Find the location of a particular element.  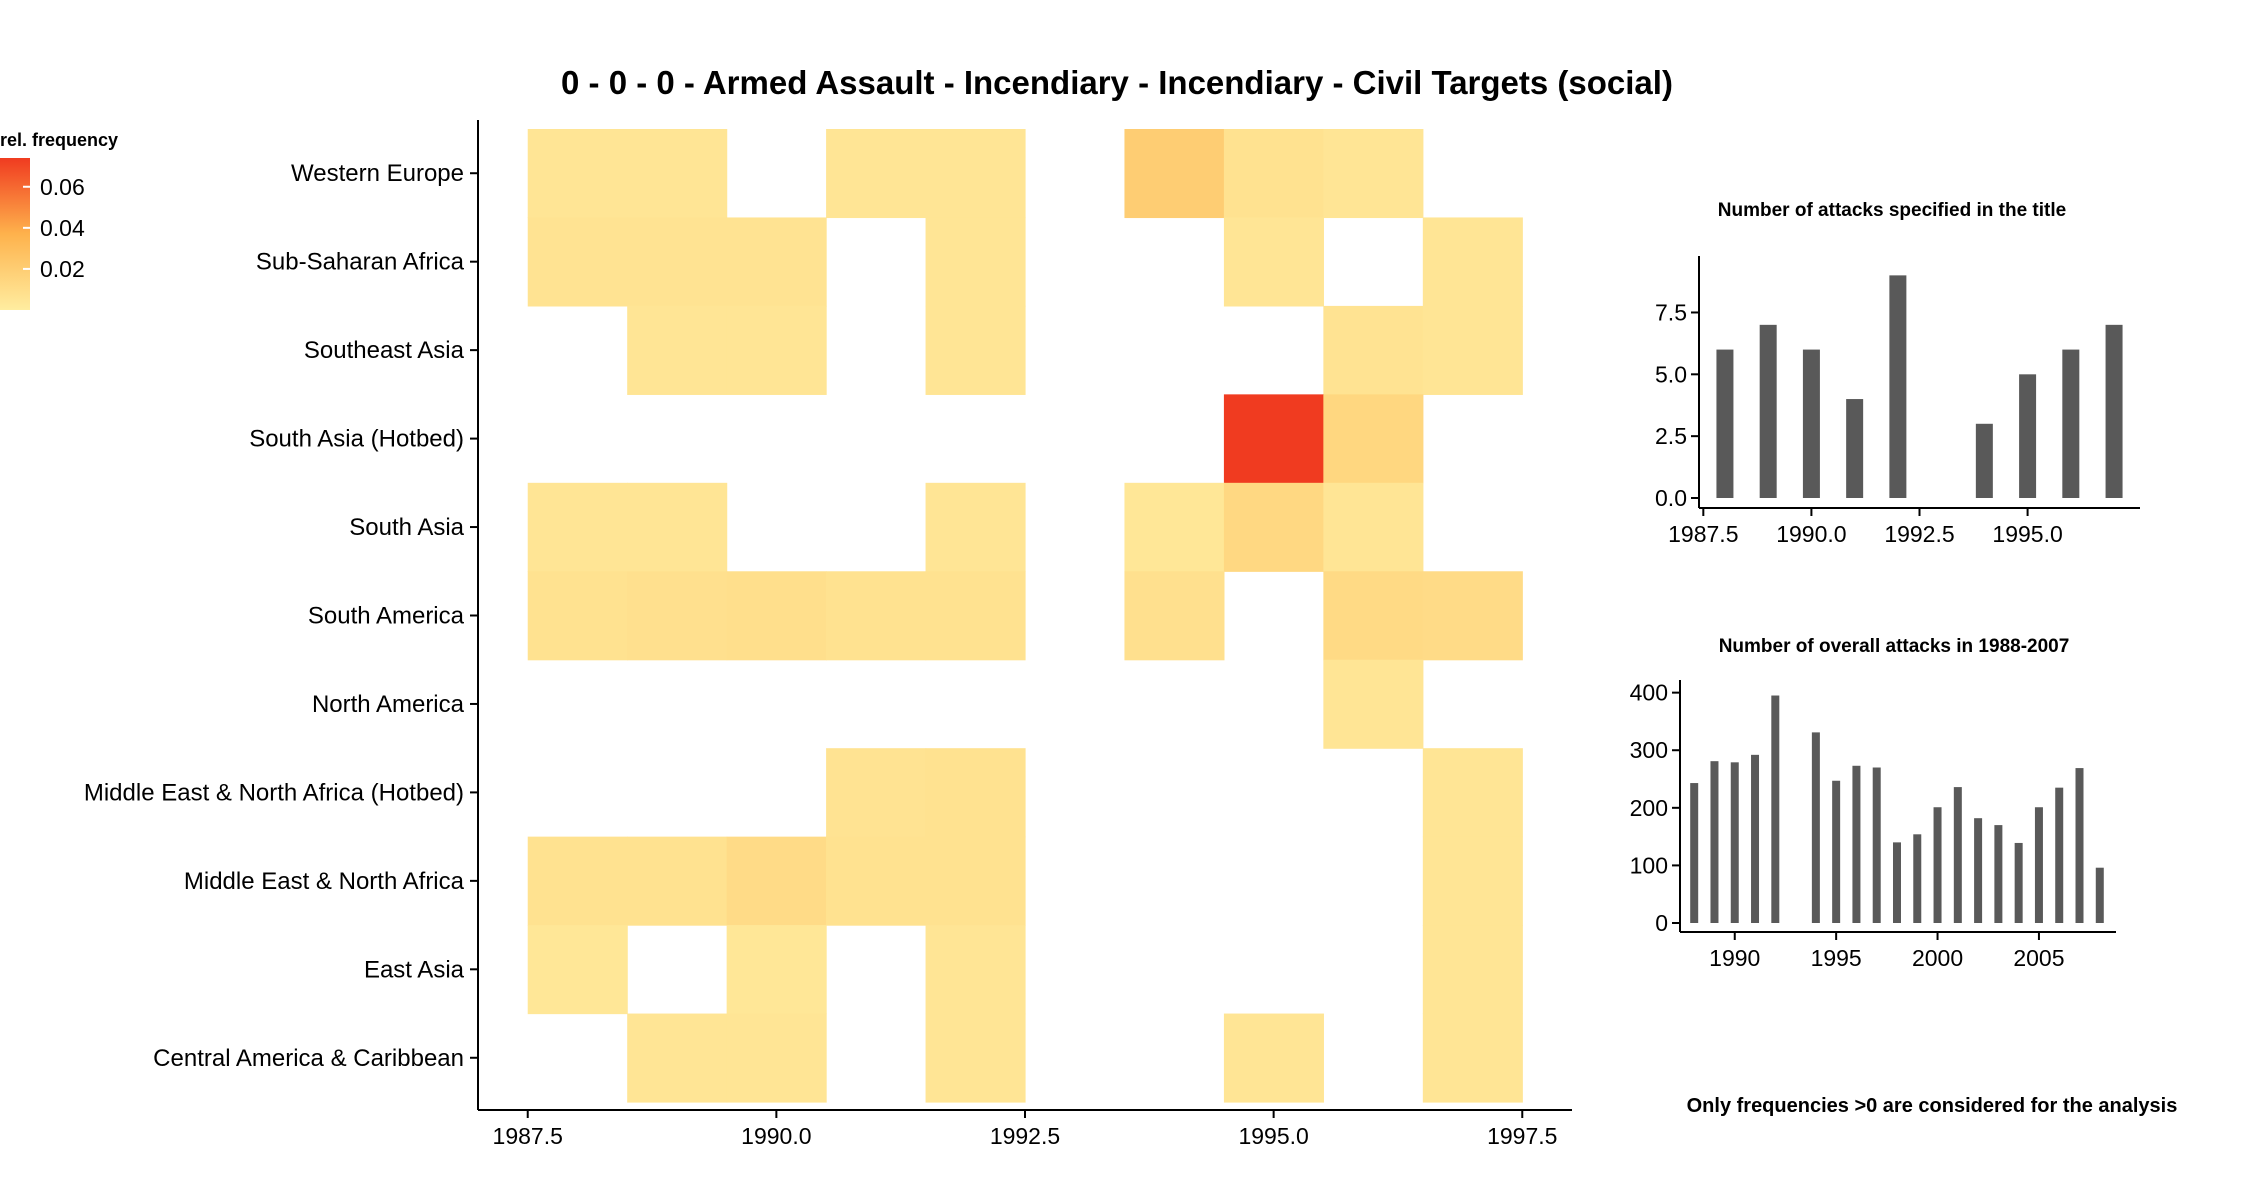

title-attacks-y-axis: 0.0 2.5 5.0 7.5 is located at coordinates (1677, 405).